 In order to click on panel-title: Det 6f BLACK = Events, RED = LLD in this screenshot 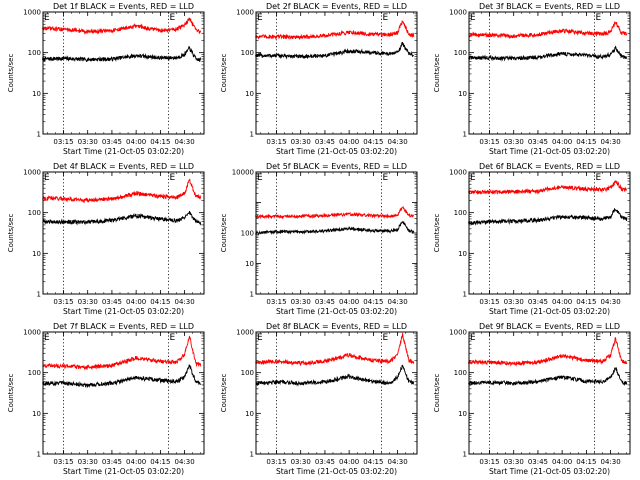, I will do `click(549, 166)`.